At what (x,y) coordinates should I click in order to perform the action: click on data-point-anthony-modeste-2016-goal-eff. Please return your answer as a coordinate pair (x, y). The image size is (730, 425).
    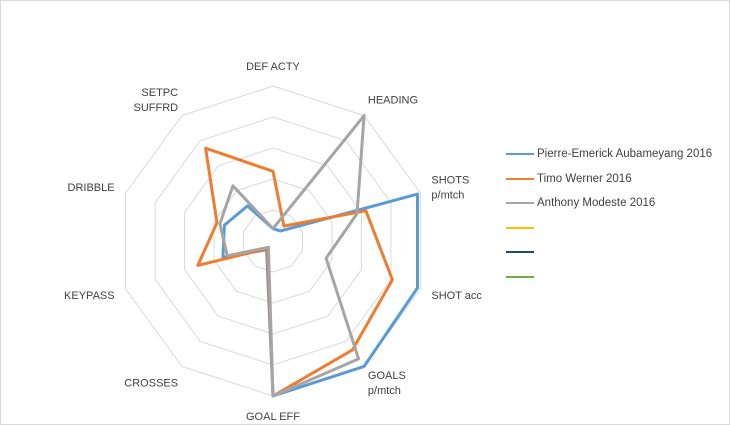
    Looking at the image, I should click on (273, 396).